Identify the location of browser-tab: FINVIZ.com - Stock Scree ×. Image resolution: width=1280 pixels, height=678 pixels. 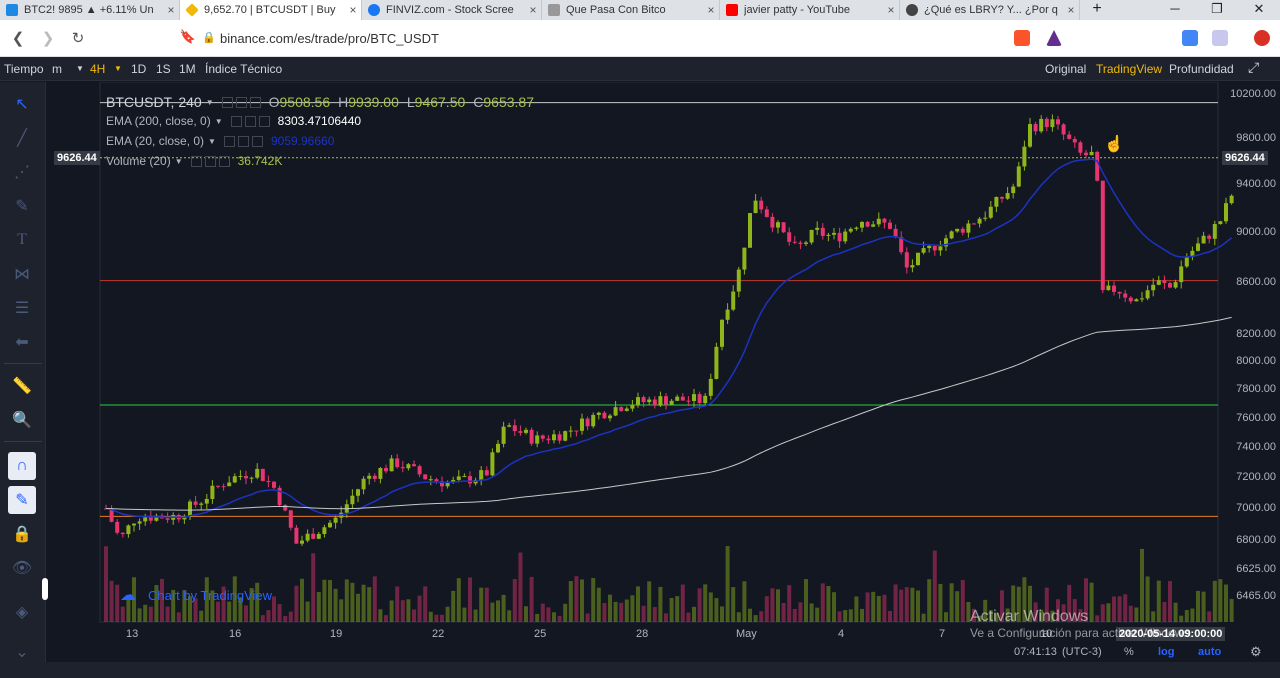
(452, 10).